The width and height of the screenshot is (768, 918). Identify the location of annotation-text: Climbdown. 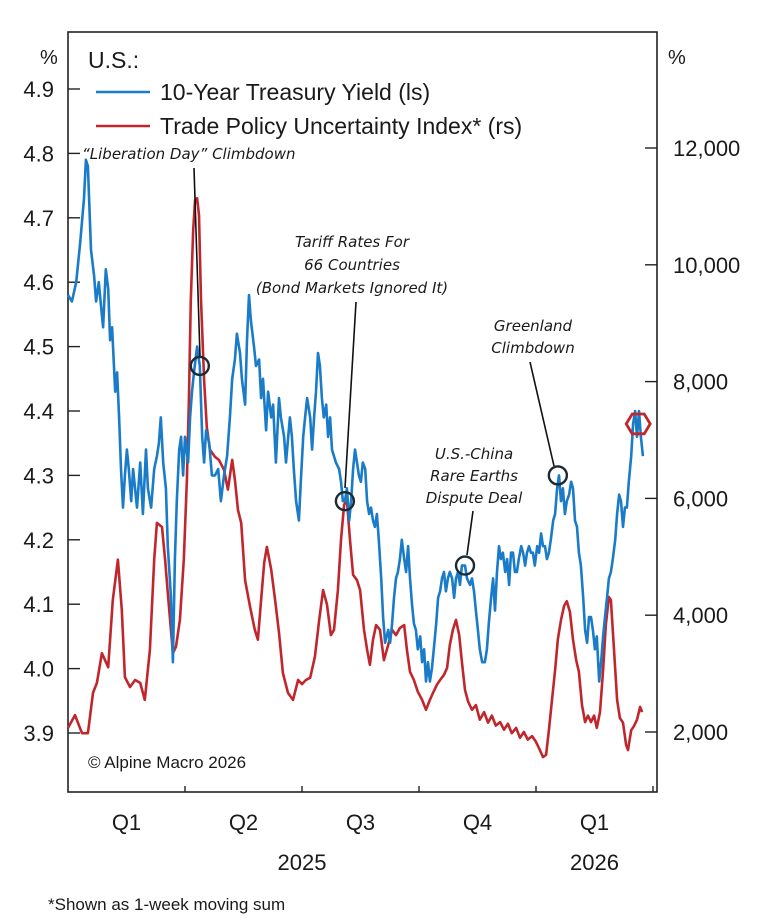
(532, 348).